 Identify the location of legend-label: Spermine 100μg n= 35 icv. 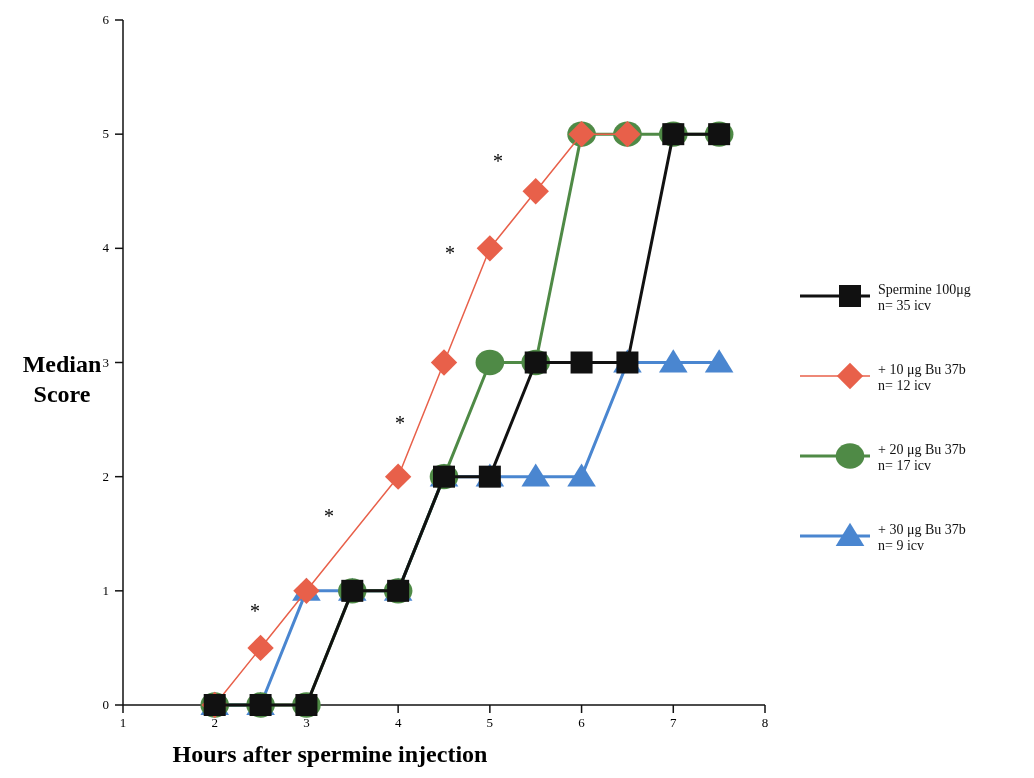
(924, 297).